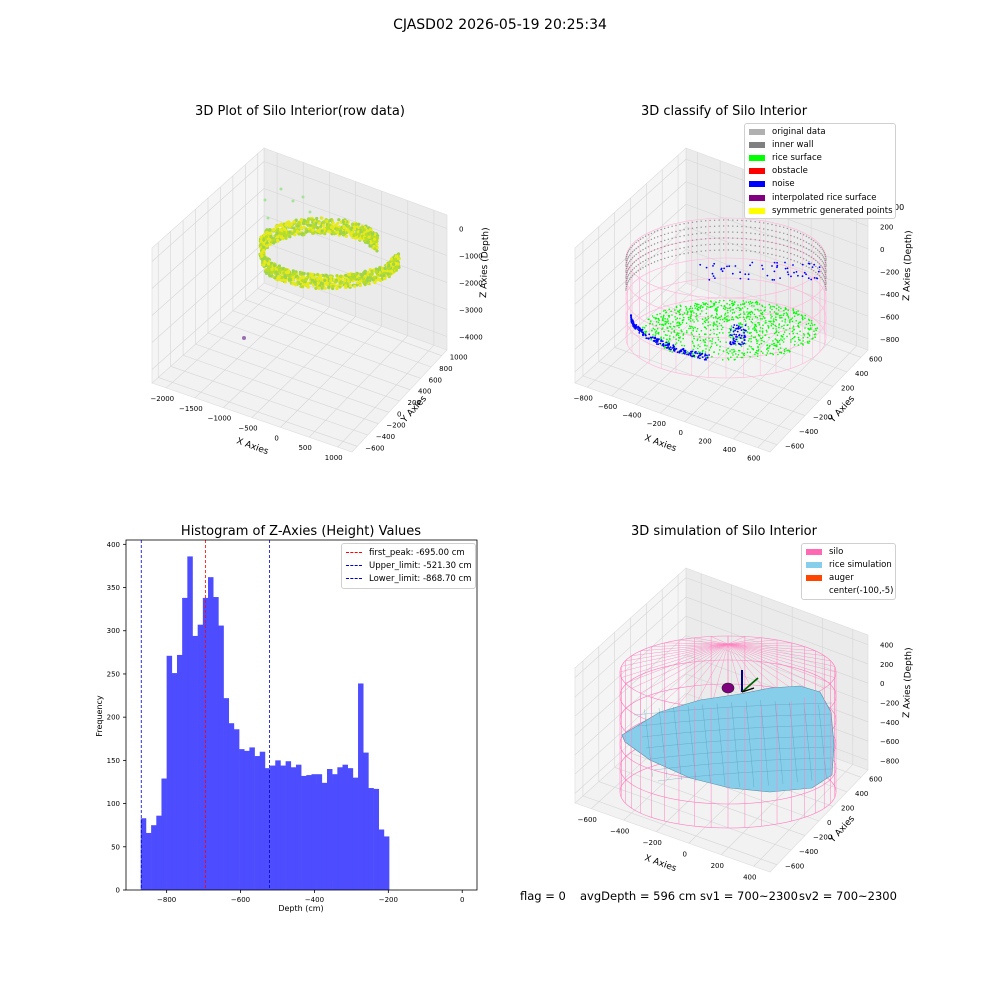 This screenshot has height=1000, width=1000. I want to click on raw-y-tick-label: 600, so click(435, 380).